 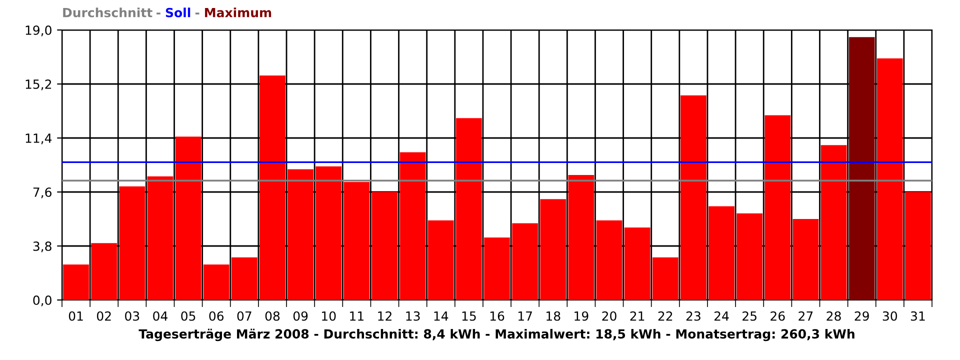 What do you see at coordinates (833, 316) in the screenshot?
I see `x-tick-label: 28` at bounding box center [833, 316].